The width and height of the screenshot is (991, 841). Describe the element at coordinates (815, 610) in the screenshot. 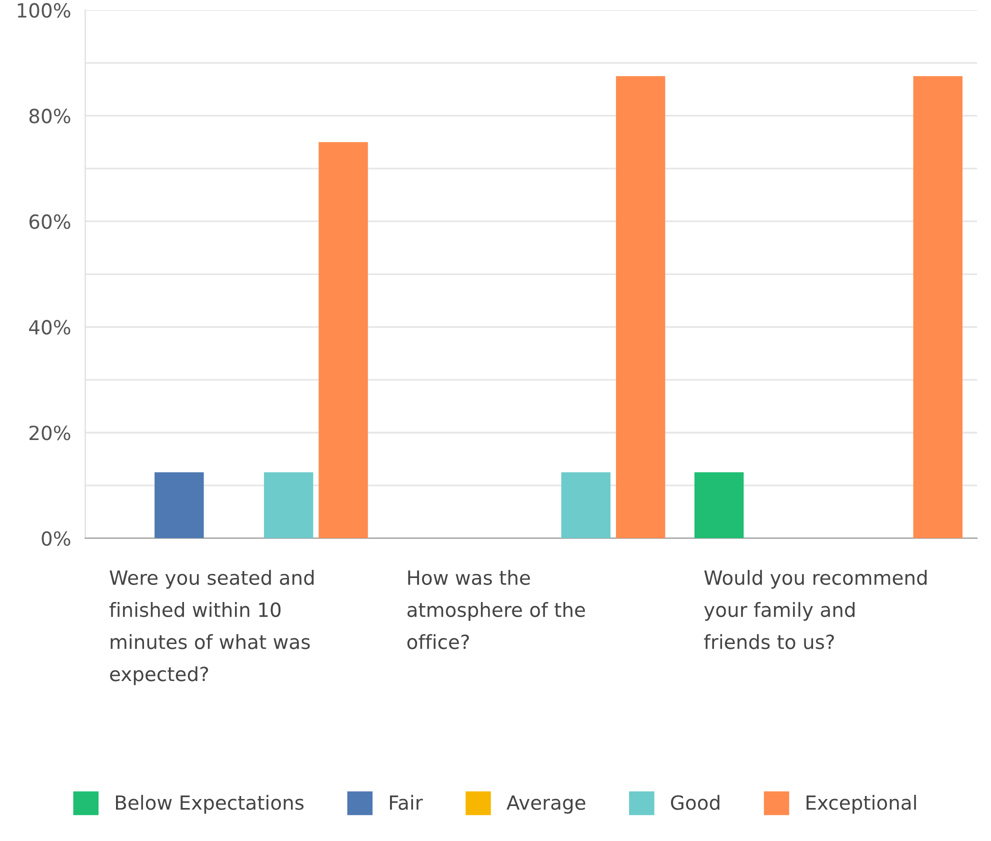

I see `x-tick-label: Would you recommend your family and friends to us?` at that location.